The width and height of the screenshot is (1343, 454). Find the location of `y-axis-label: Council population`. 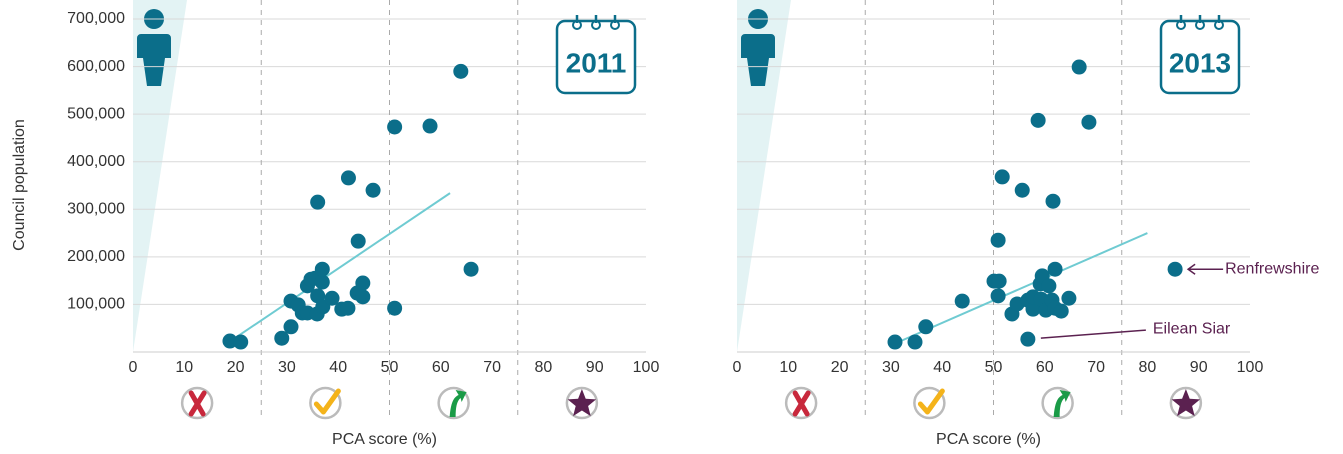

y-axis-label: Council population is located at coordinates (19, 185).